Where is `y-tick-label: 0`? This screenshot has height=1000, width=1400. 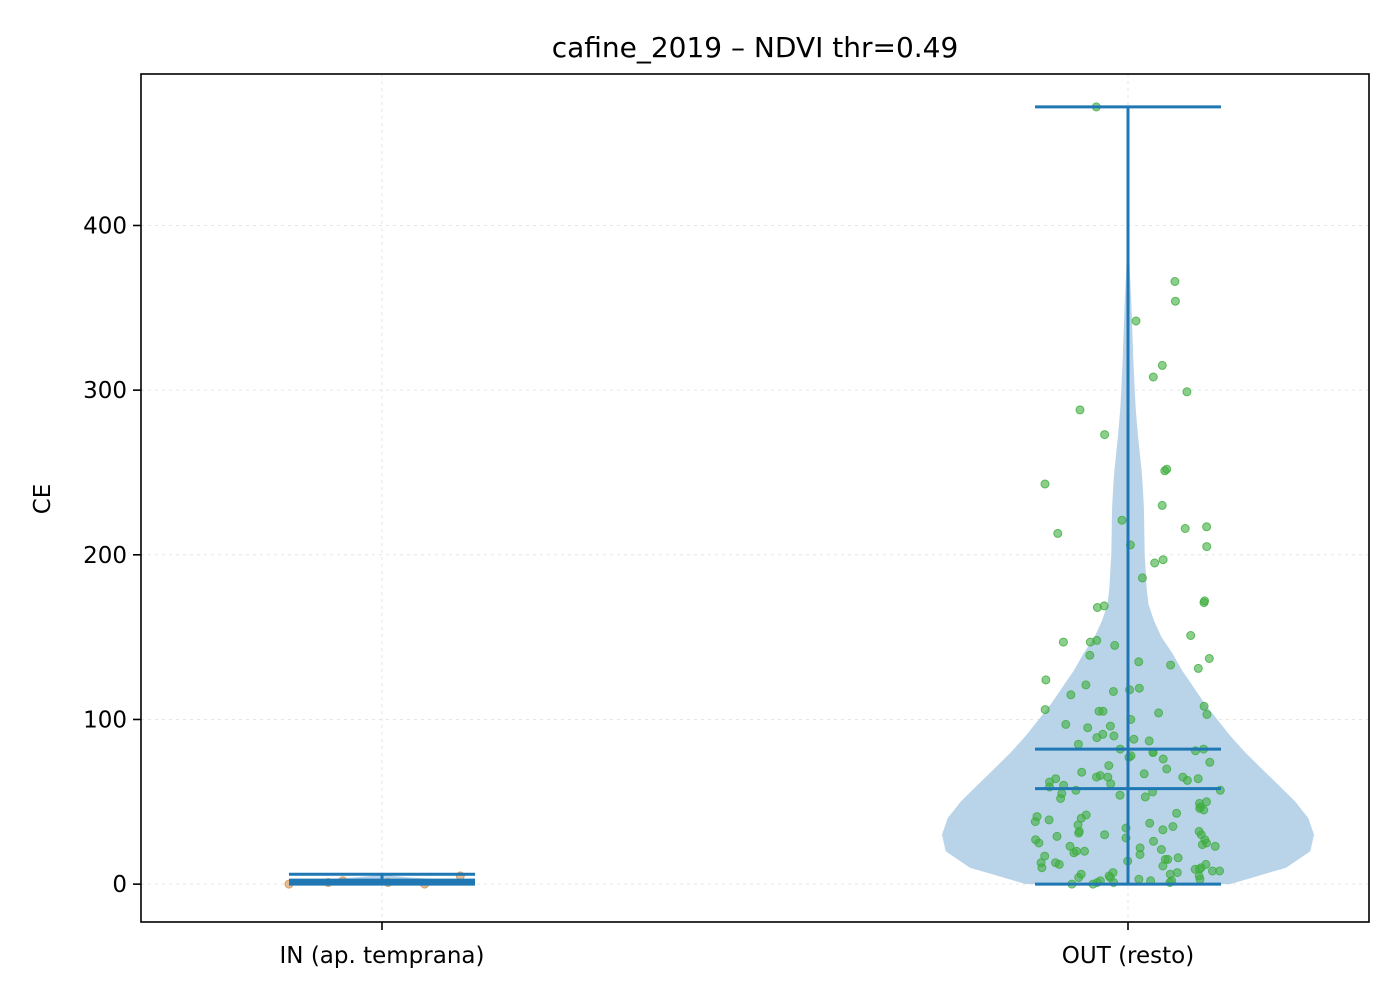 y-tick-label: 0 is located at coordinates (119, 885).